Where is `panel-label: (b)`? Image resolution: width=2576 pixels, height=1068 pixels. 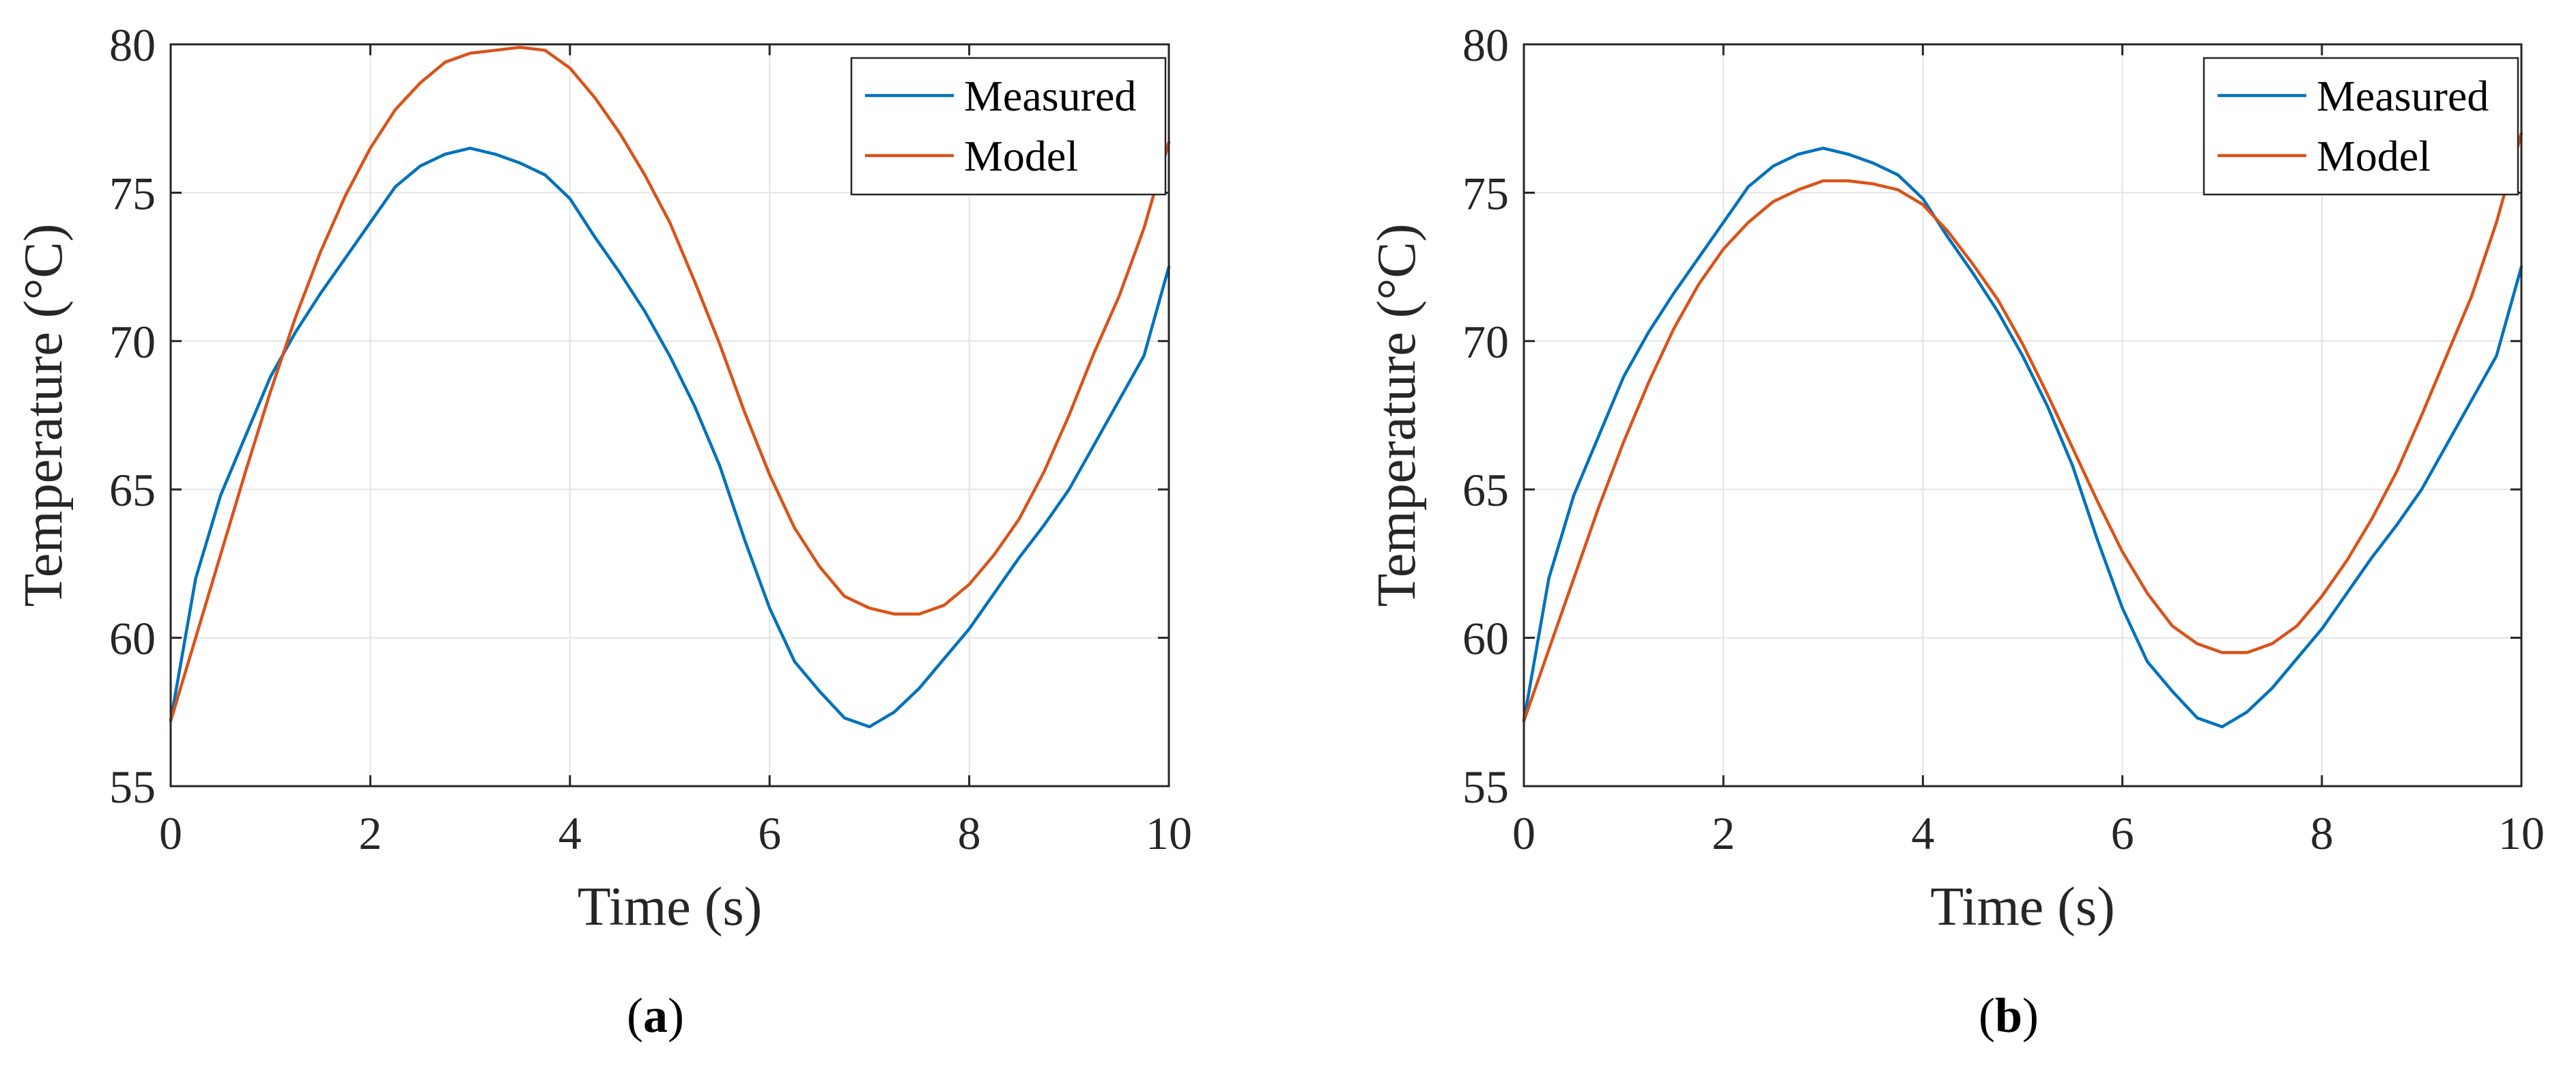
panel-label: (b) is located at coordinates (2009, 1015).